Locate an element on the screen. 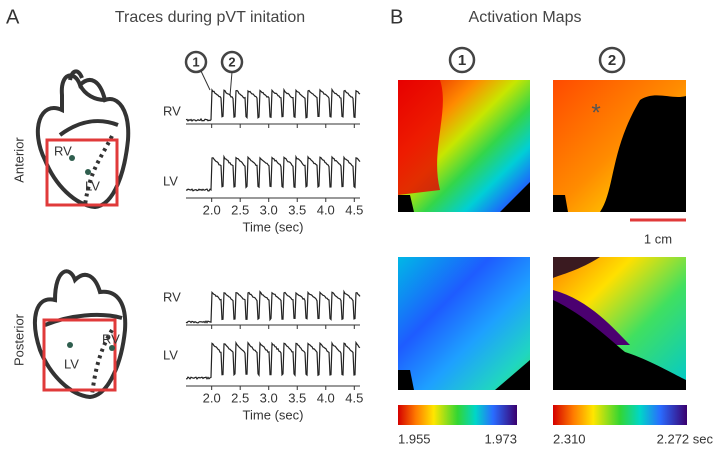  map-label-text: 1 is located at coordinates (462, 60).